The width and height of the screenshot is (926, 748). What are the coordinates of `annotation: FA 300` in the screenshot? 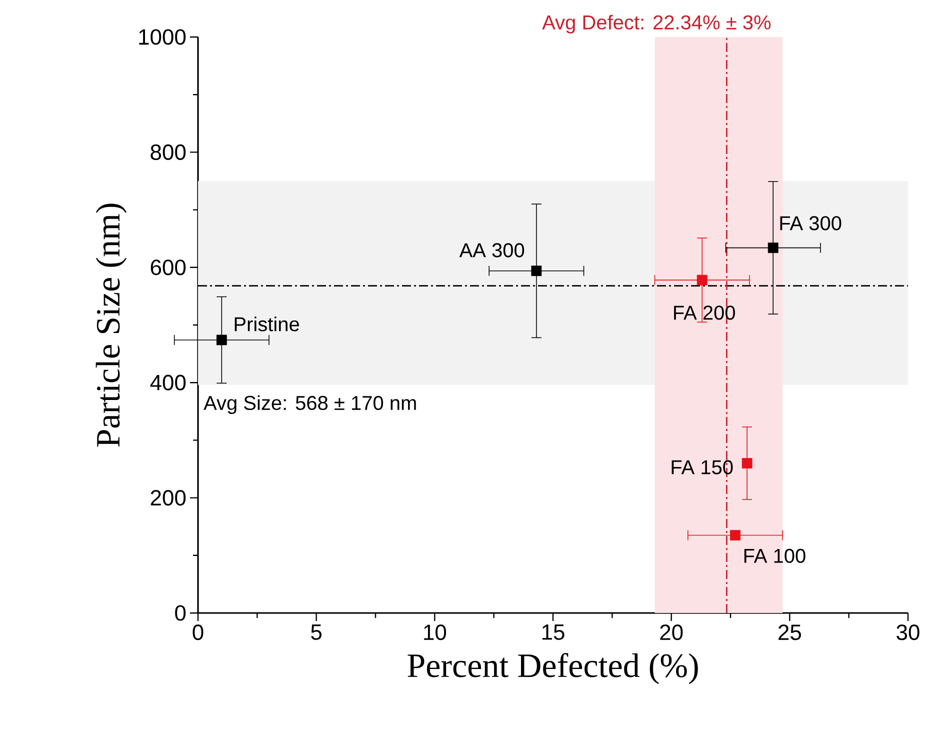 It's located at (811, 223).